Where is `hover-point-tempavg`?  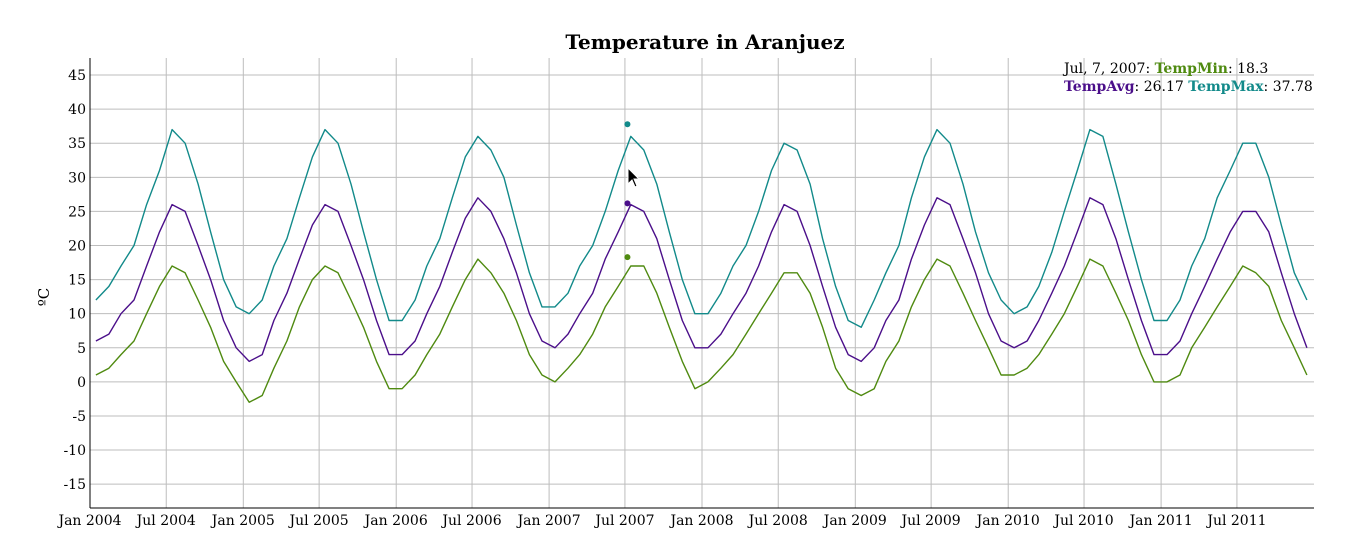
hover-point-tempavg is located at coordinates (627, 203).